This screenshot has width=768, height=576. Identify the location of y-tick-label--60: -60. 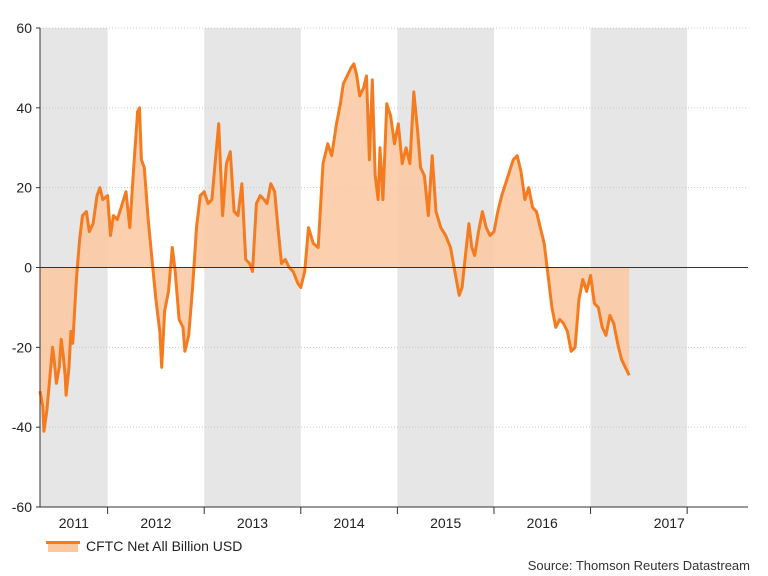
(22, 507).